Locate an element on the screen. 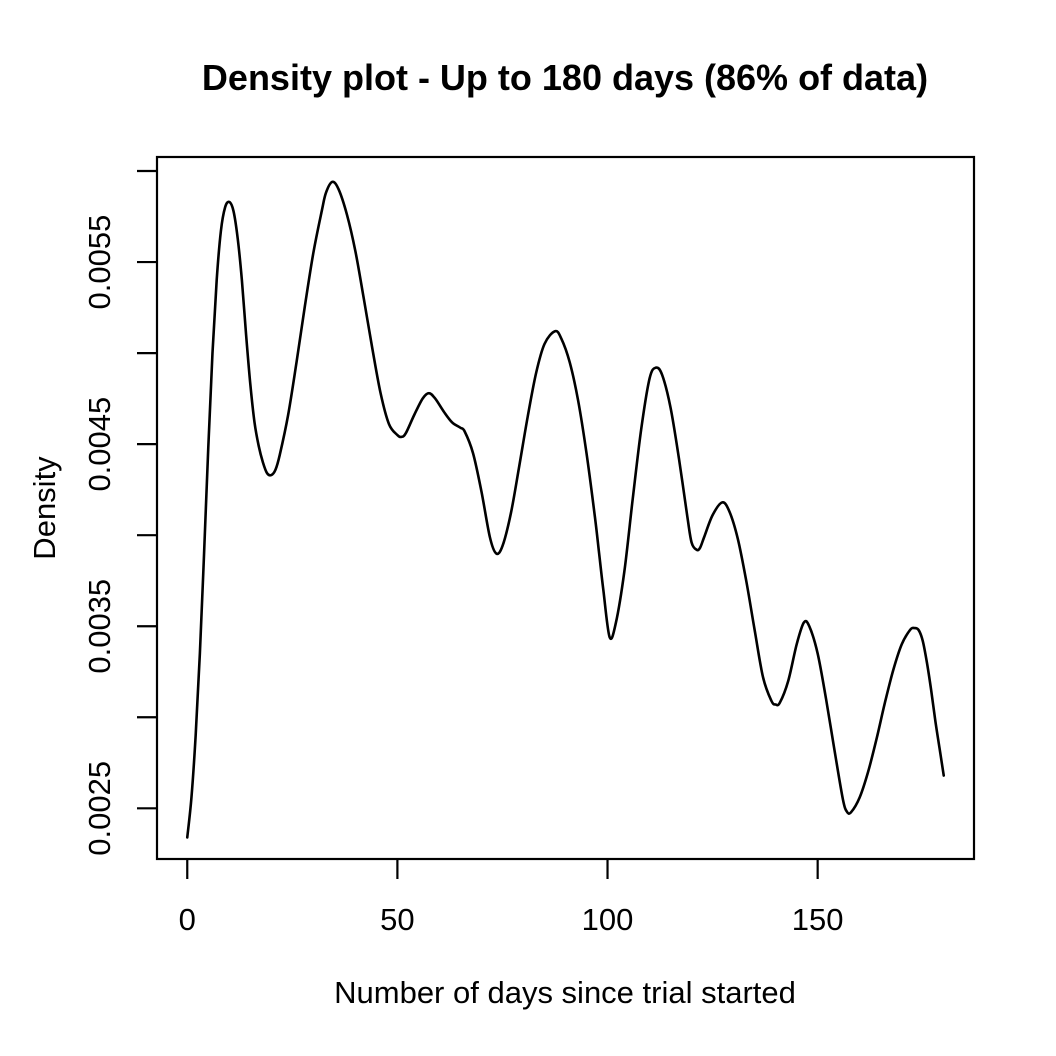  x-axis-ticks is located at coordinates (502, 869).